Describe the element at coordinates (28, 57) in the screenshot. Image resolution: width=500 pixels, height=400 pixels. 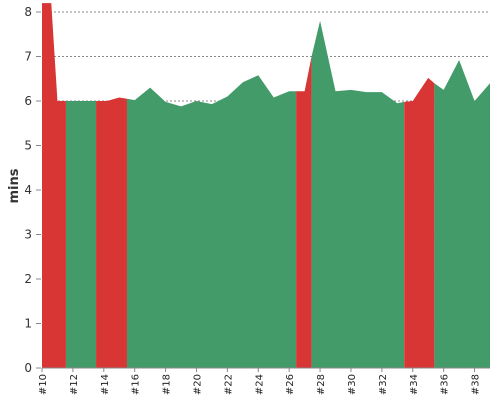
I see `y-tick-label-7: 7` at that location.